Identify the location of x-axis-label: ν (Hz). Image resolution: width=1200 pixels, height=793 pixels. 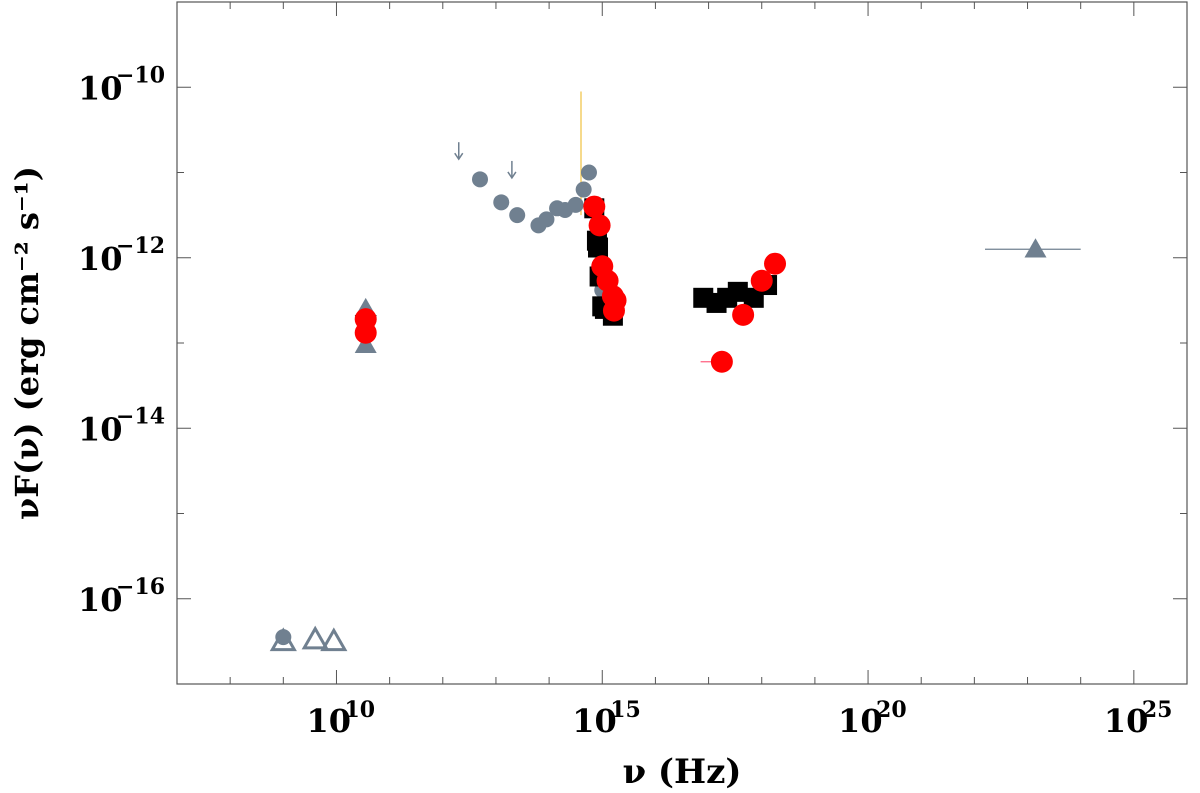
(681, 772).